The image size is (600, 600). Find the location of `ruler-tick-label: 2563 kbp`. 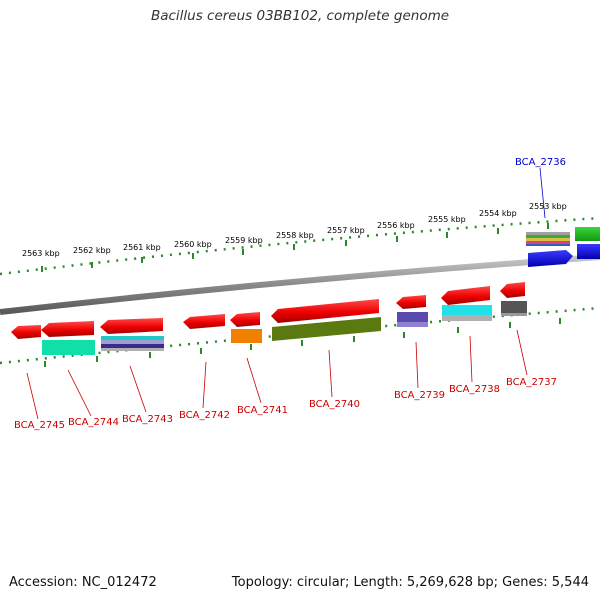

ruler-tick-label: 2563 kbp is located at coordinates (41, 253).